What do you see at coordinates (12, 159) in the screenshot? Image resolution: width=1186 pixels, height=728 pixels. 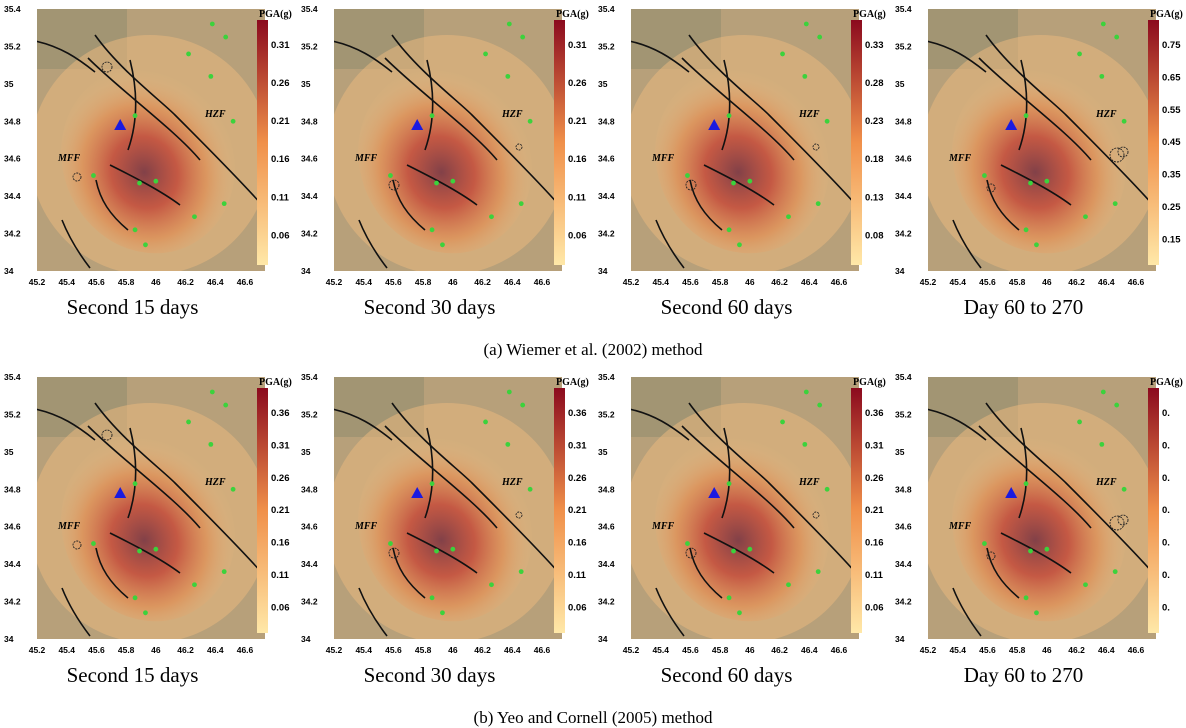 I see `y-tick-label: 34.6` at bounding box center [12, 159].